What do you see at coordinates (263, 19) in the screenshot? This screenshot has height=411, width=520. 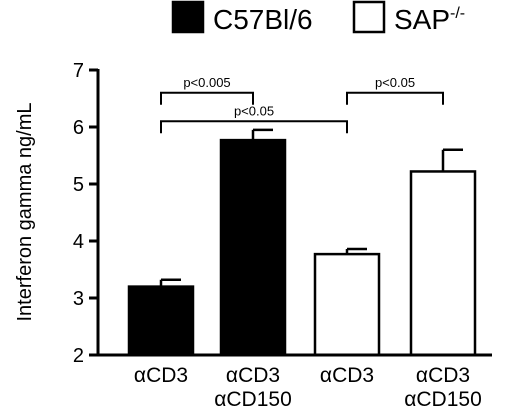 I see `legend-label: C57Bl/6` at bounding box center [263, 19].